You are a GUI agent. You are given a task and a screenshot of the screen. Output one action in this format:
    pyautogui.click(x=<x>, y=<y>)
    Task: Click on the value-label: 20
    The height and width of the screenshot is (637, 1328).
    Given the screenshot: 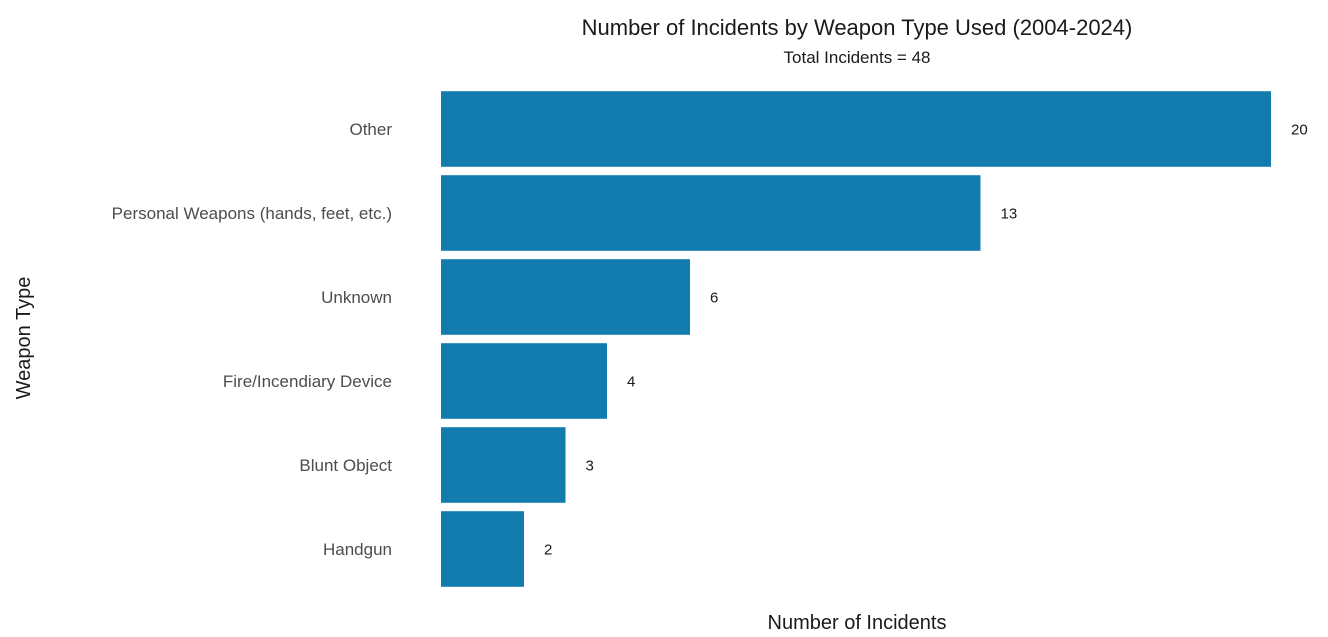 What is the action you would take?
    pyautogui.click(x=1299, y=129)
    